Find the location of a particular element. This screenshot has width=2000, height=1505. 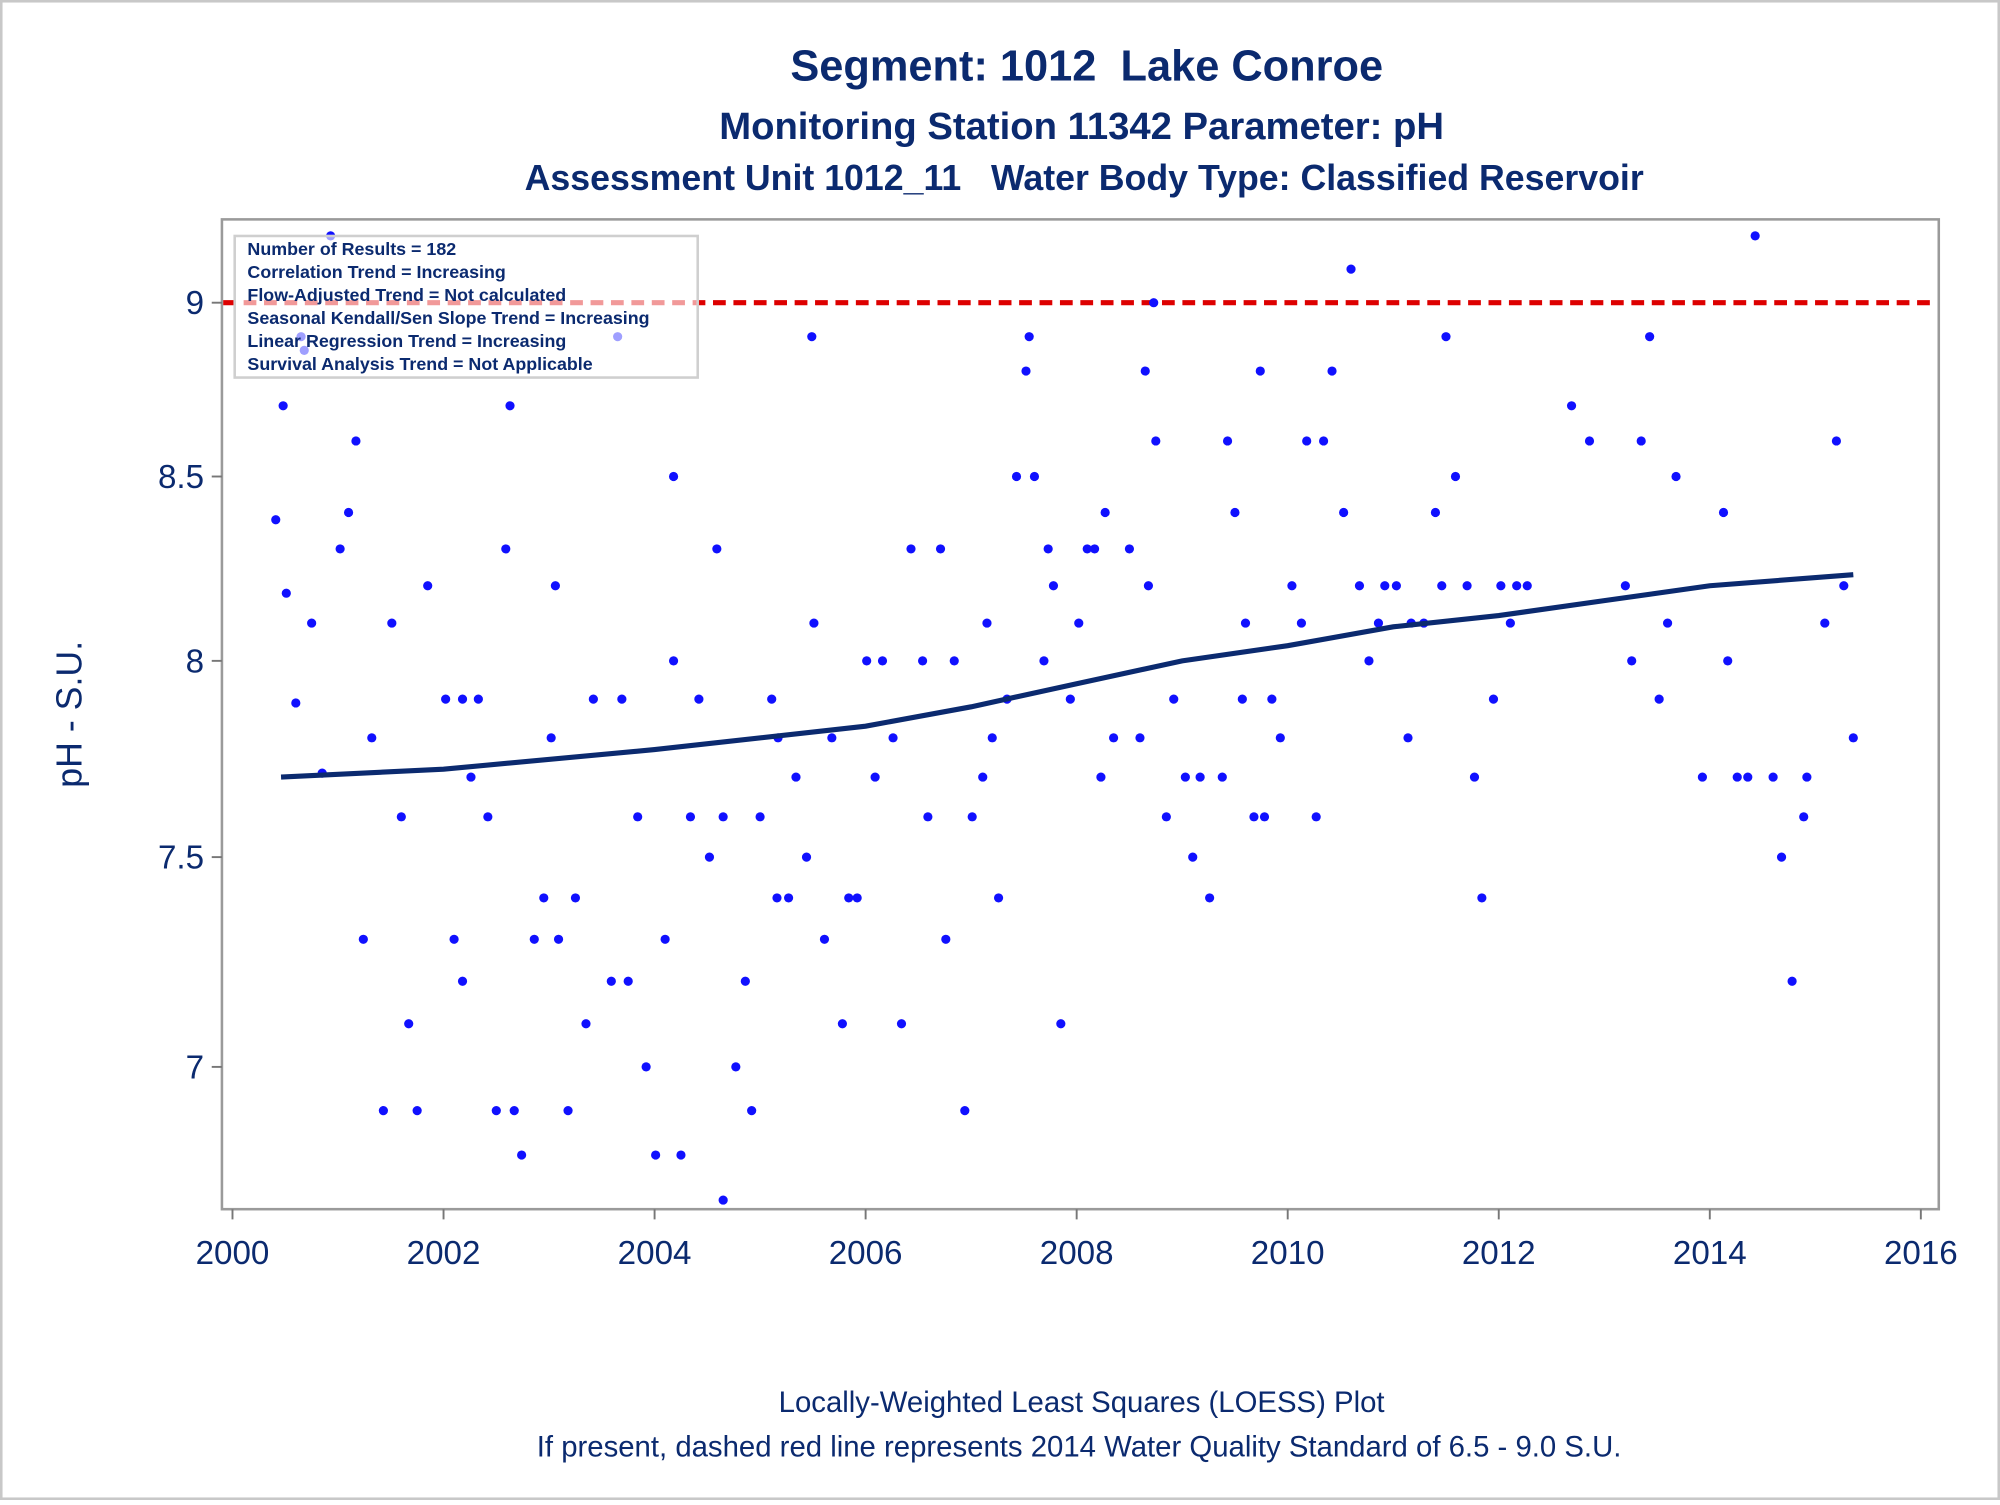

y-tick-label: 8 is located at coordinates (195, 661).